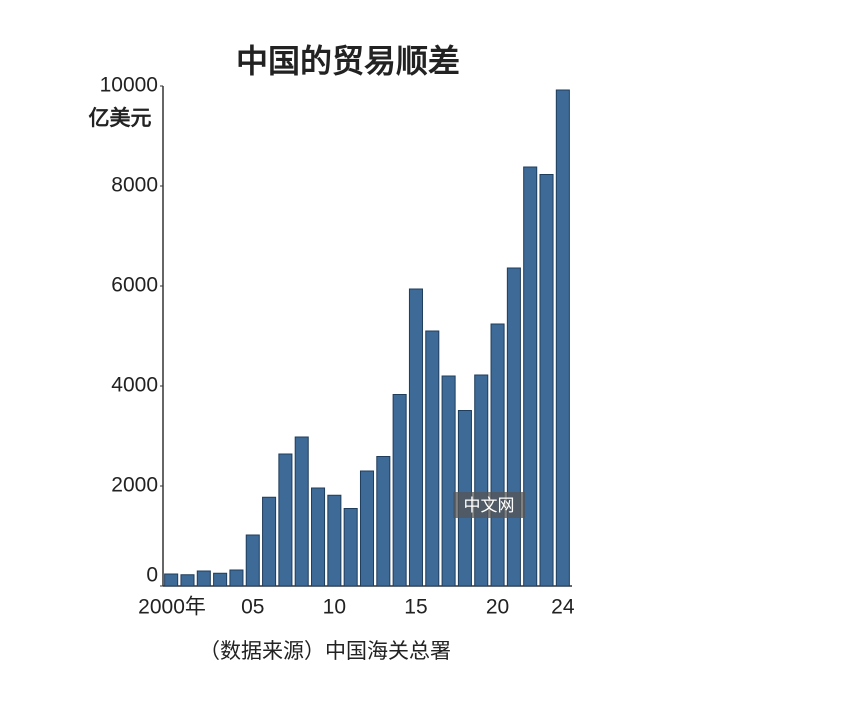 The height and width of the screenshot is (706, 842). What do you see at coordinates (152, 575) in the screenshot?
I see `y-tick-label: 0` at bounding box center [152, 575].